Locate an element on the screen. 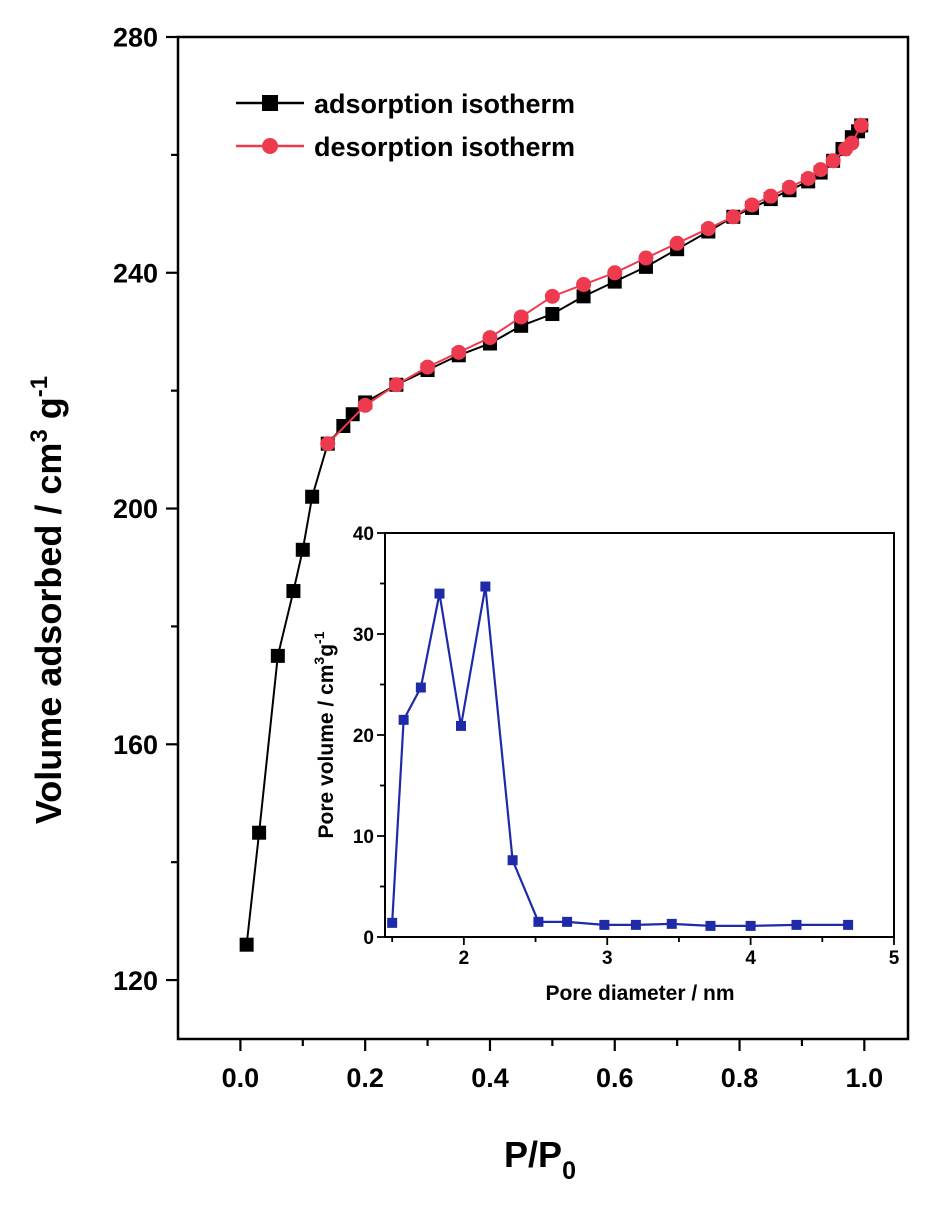 Image resolution: width=941 pixels, height=1206 pixels. x-tick-label: 0.0 is located at coordinates (241, 1078).